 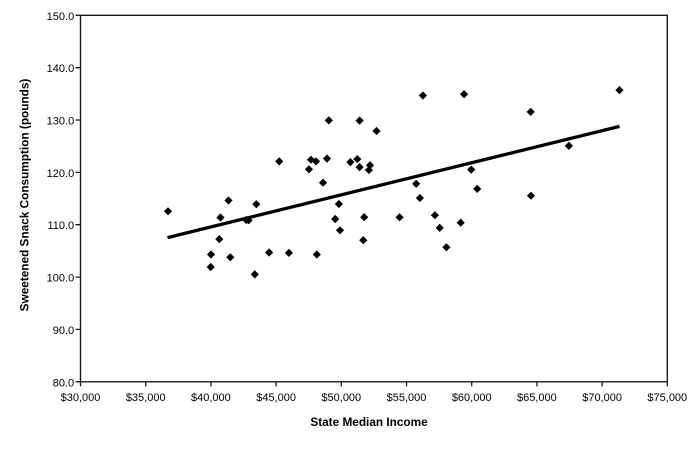 What do you see at coordinates (63, 331) in the screenshot?
I see `svg-text: 90.0` at bounding box center [63, 331].